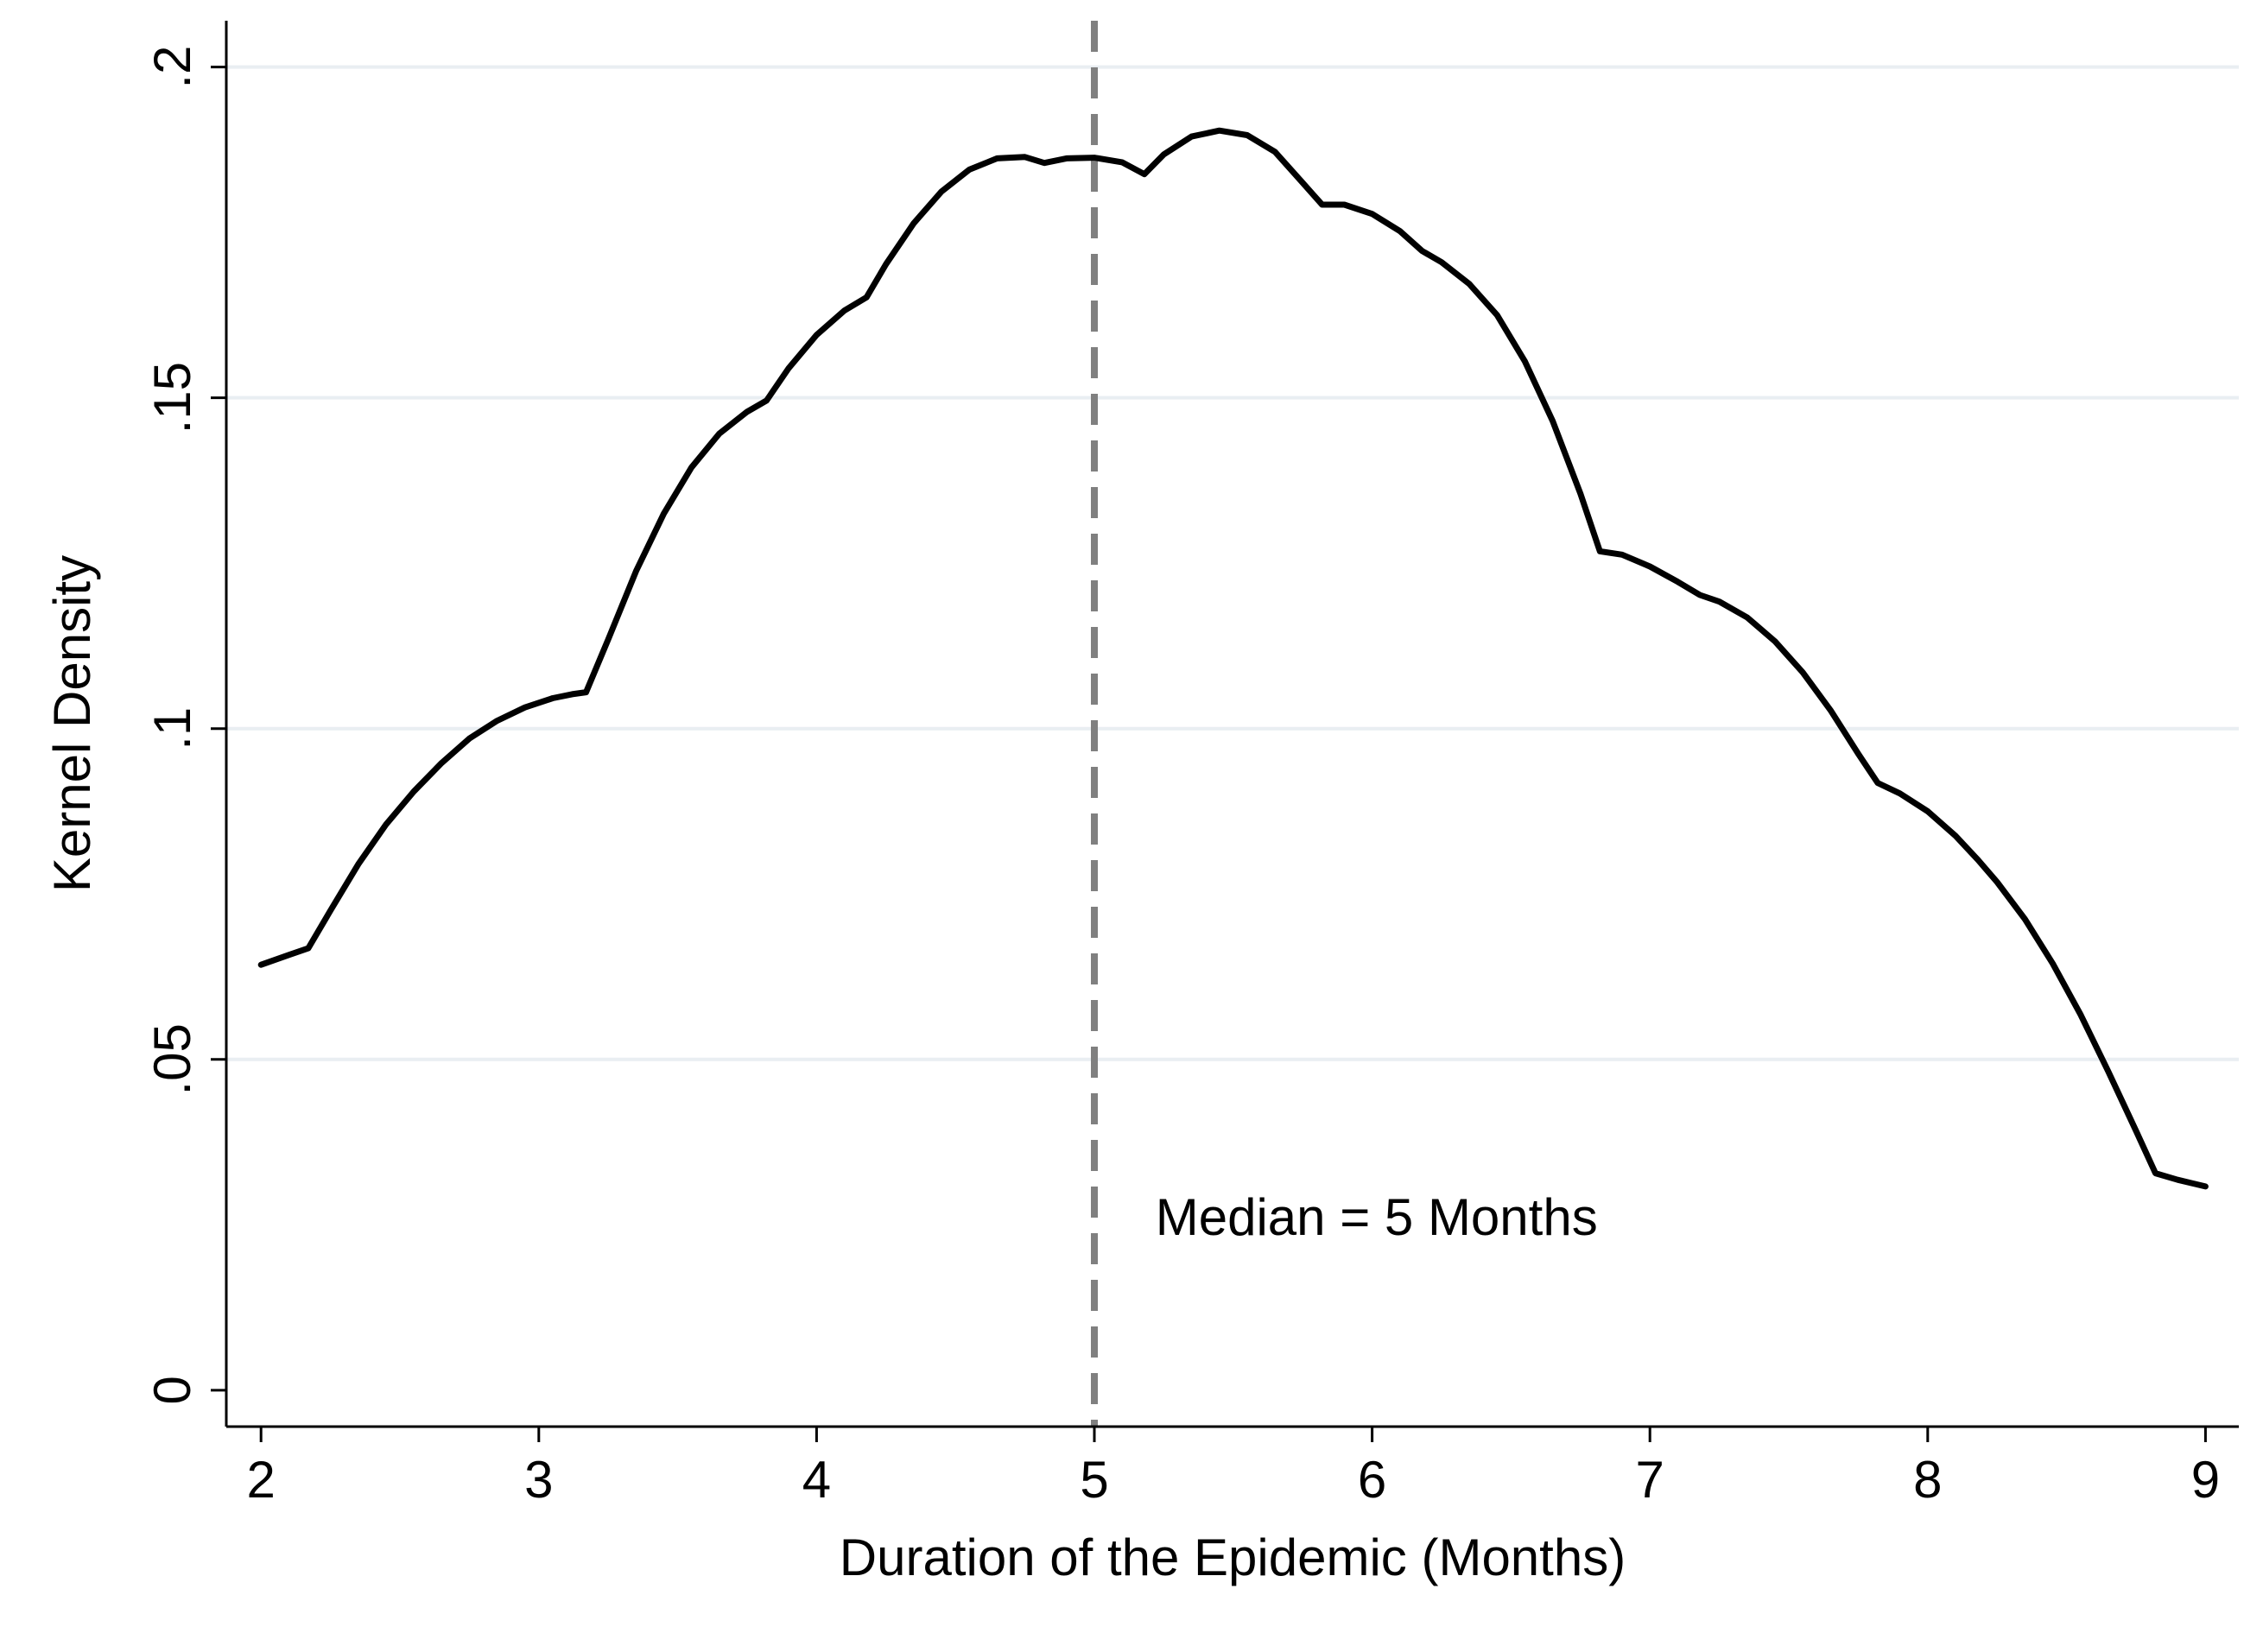  I want to click on x-tick-label: 5, so click(1094, 1480).